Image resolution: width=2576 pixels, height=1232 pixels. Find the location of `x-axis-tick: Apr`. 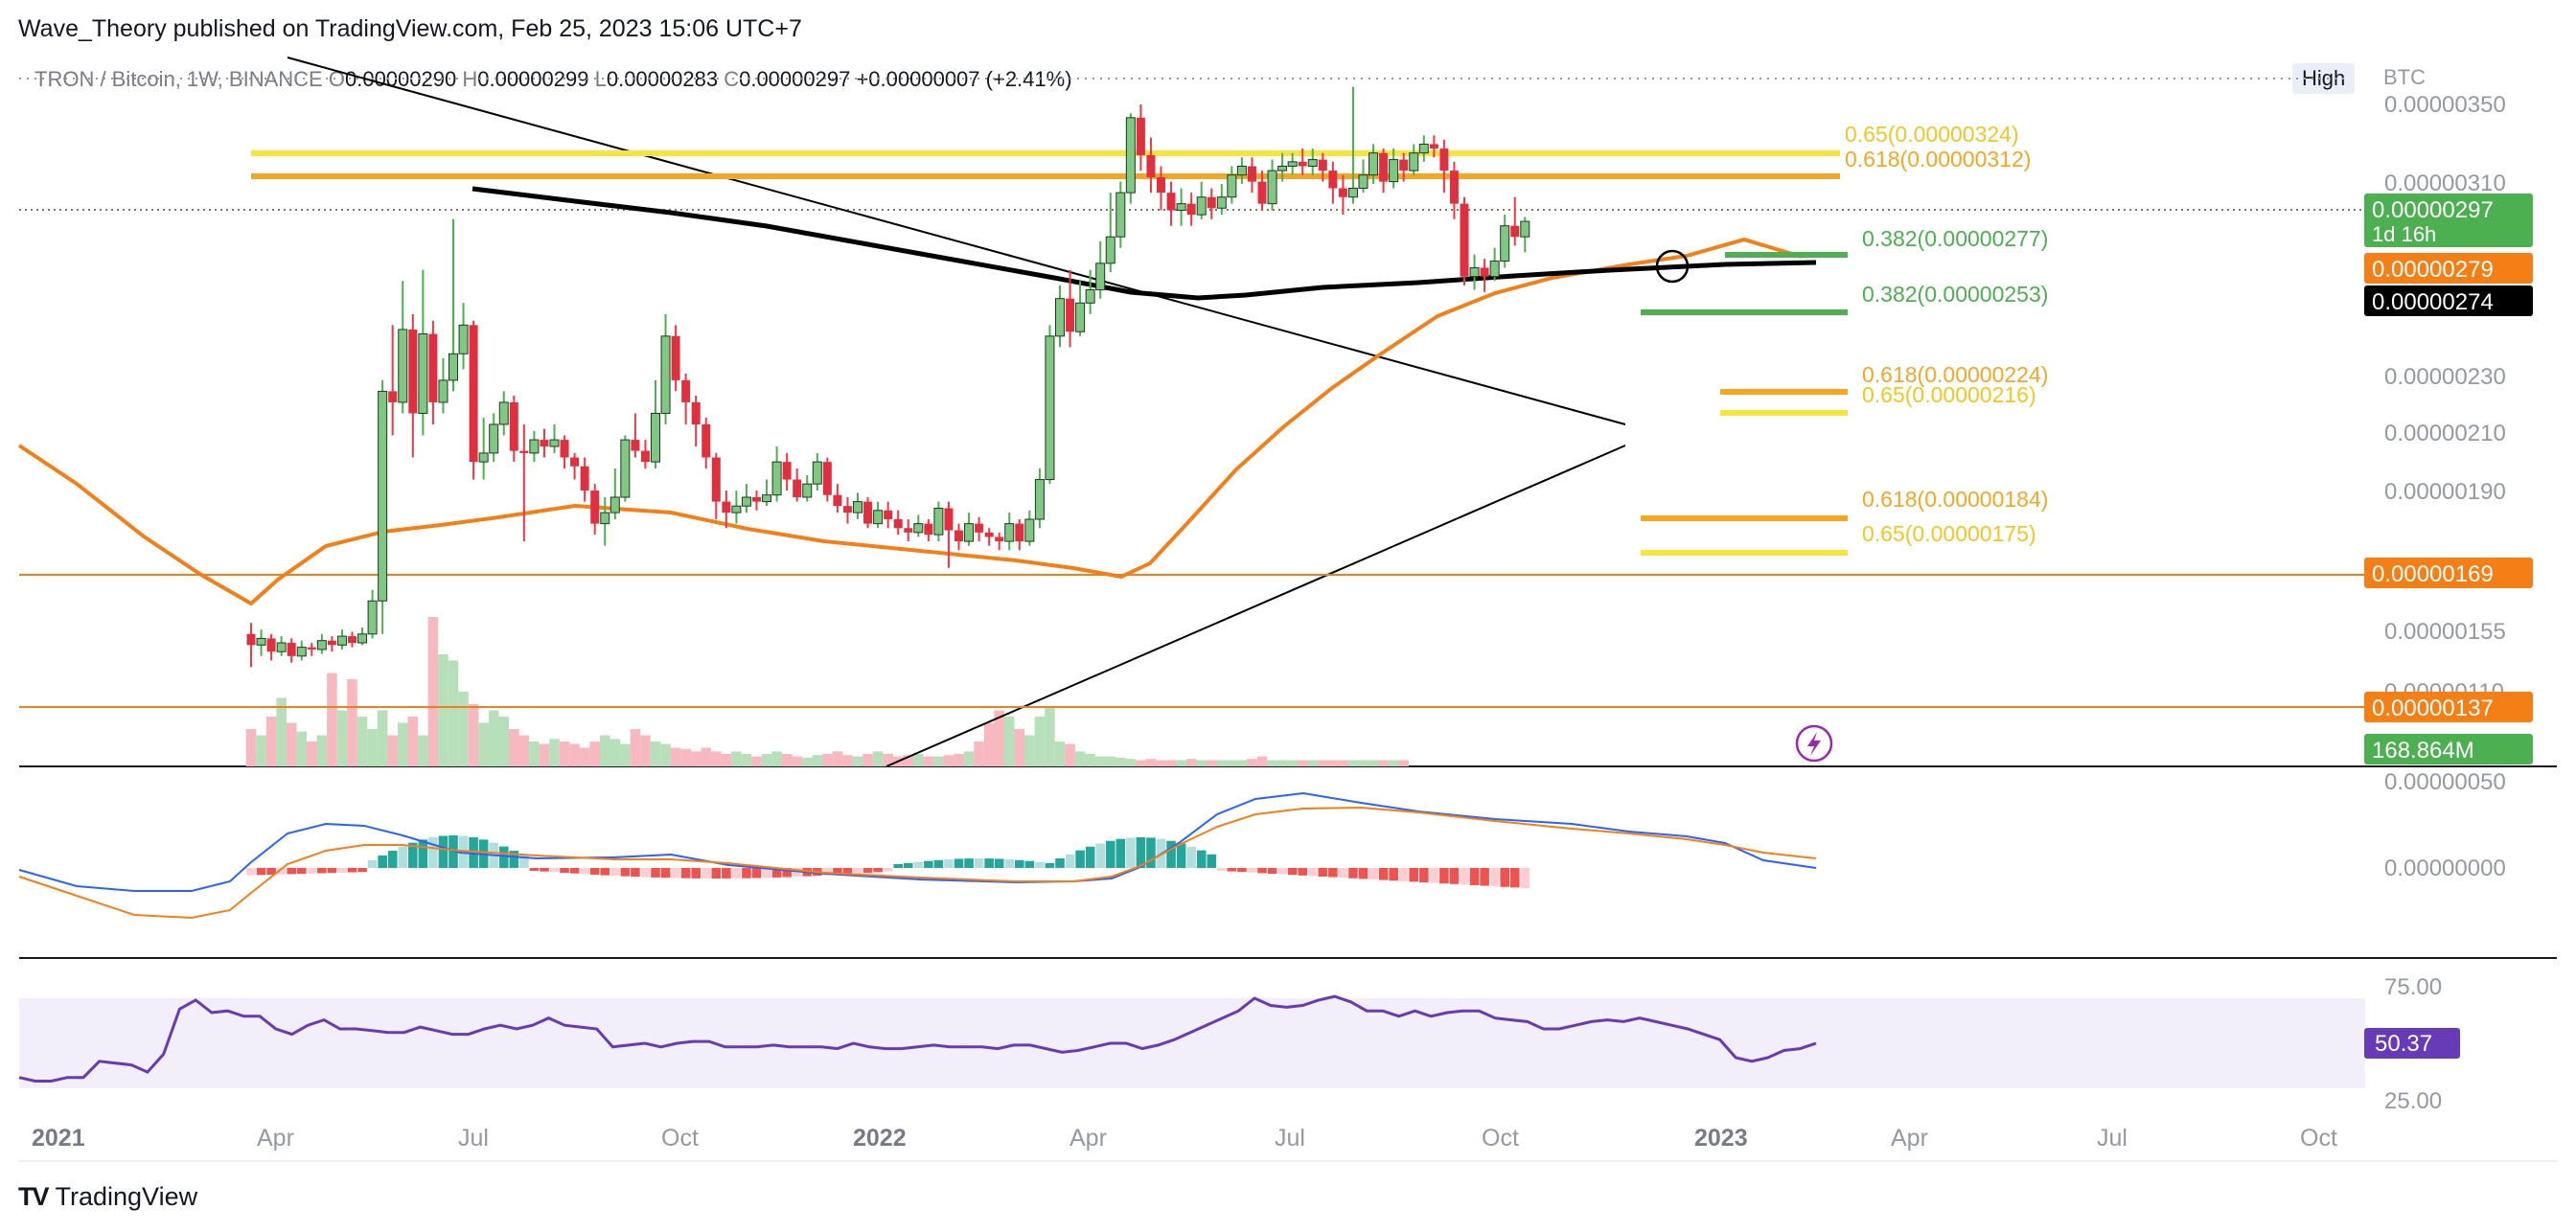

x-axis-tick: Apr is located at coordinates (275, 1138).